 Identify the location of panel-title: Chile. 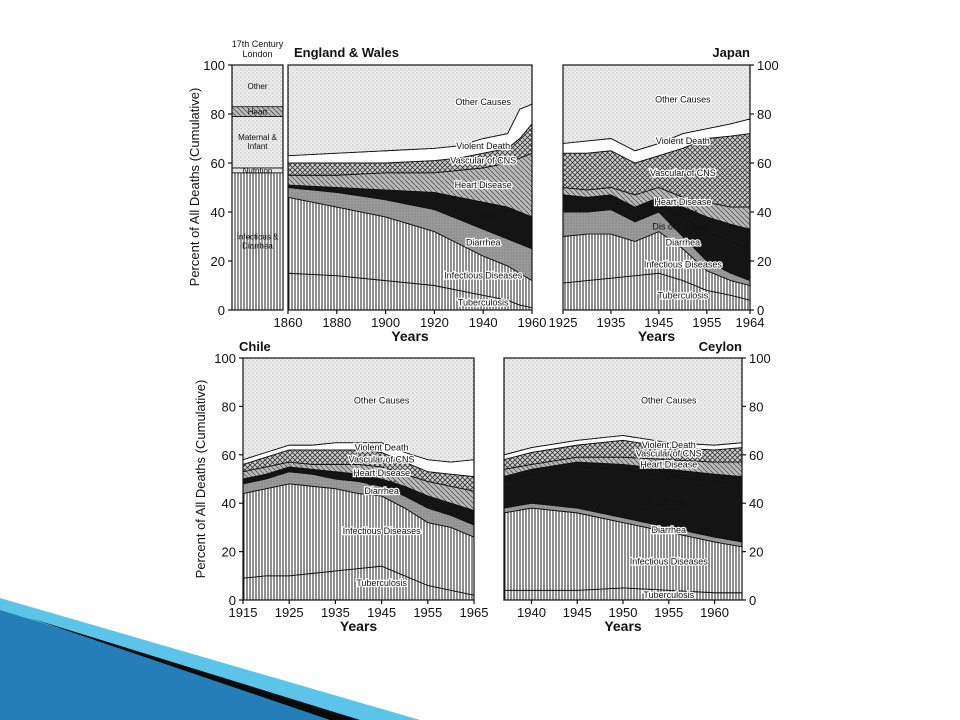
(255, 346).